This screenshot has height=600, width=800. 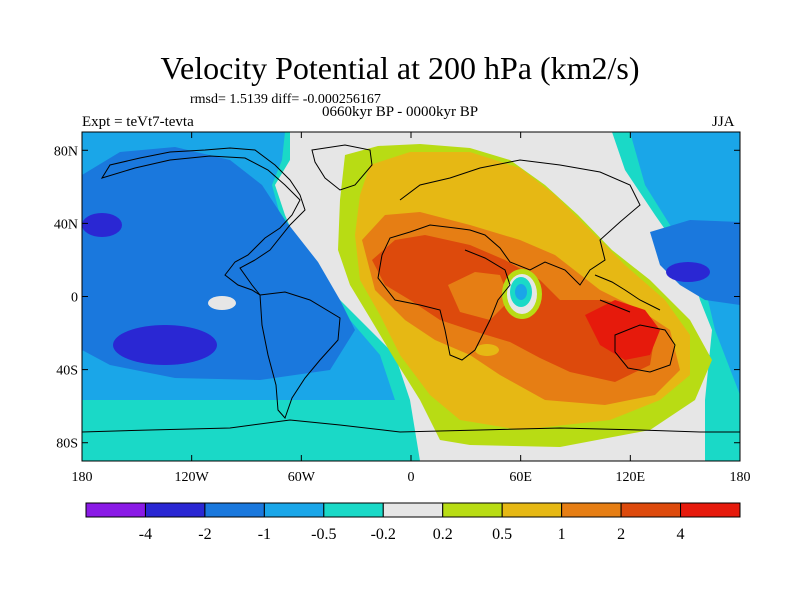 I want to click on rmsd-diff-stats: rmsd= 1.5139 diff= -0.000256167, so click(x=285, y=99).